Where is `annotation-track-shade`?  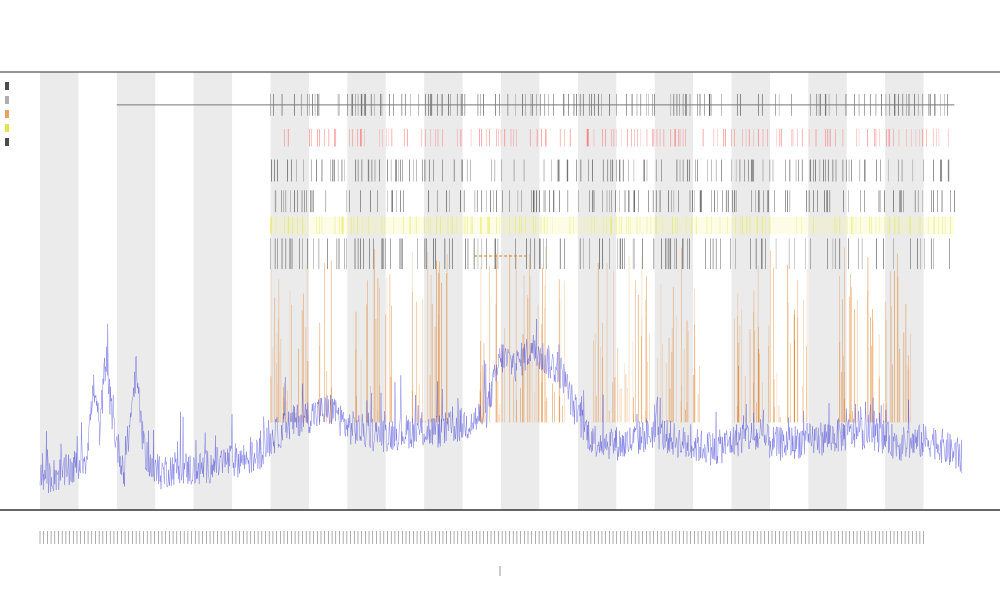 annotation-track-shade is located at coordinates (612, 225).